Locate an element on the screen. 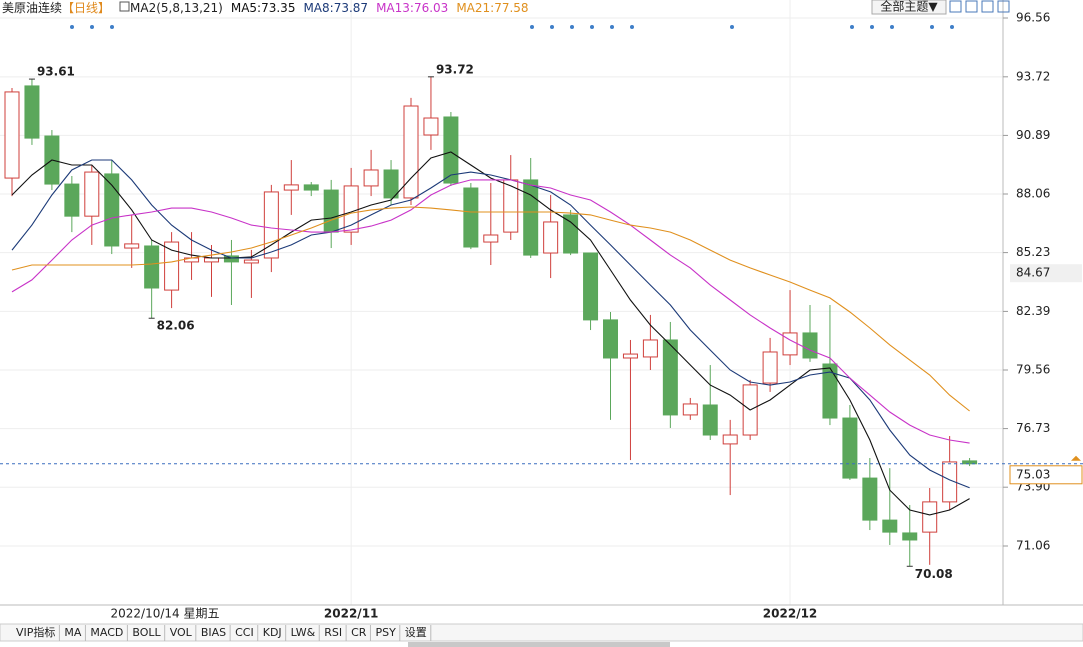 The image size is (1083, 647). legend-value: 73.87 is located at coordinates (351, 8).